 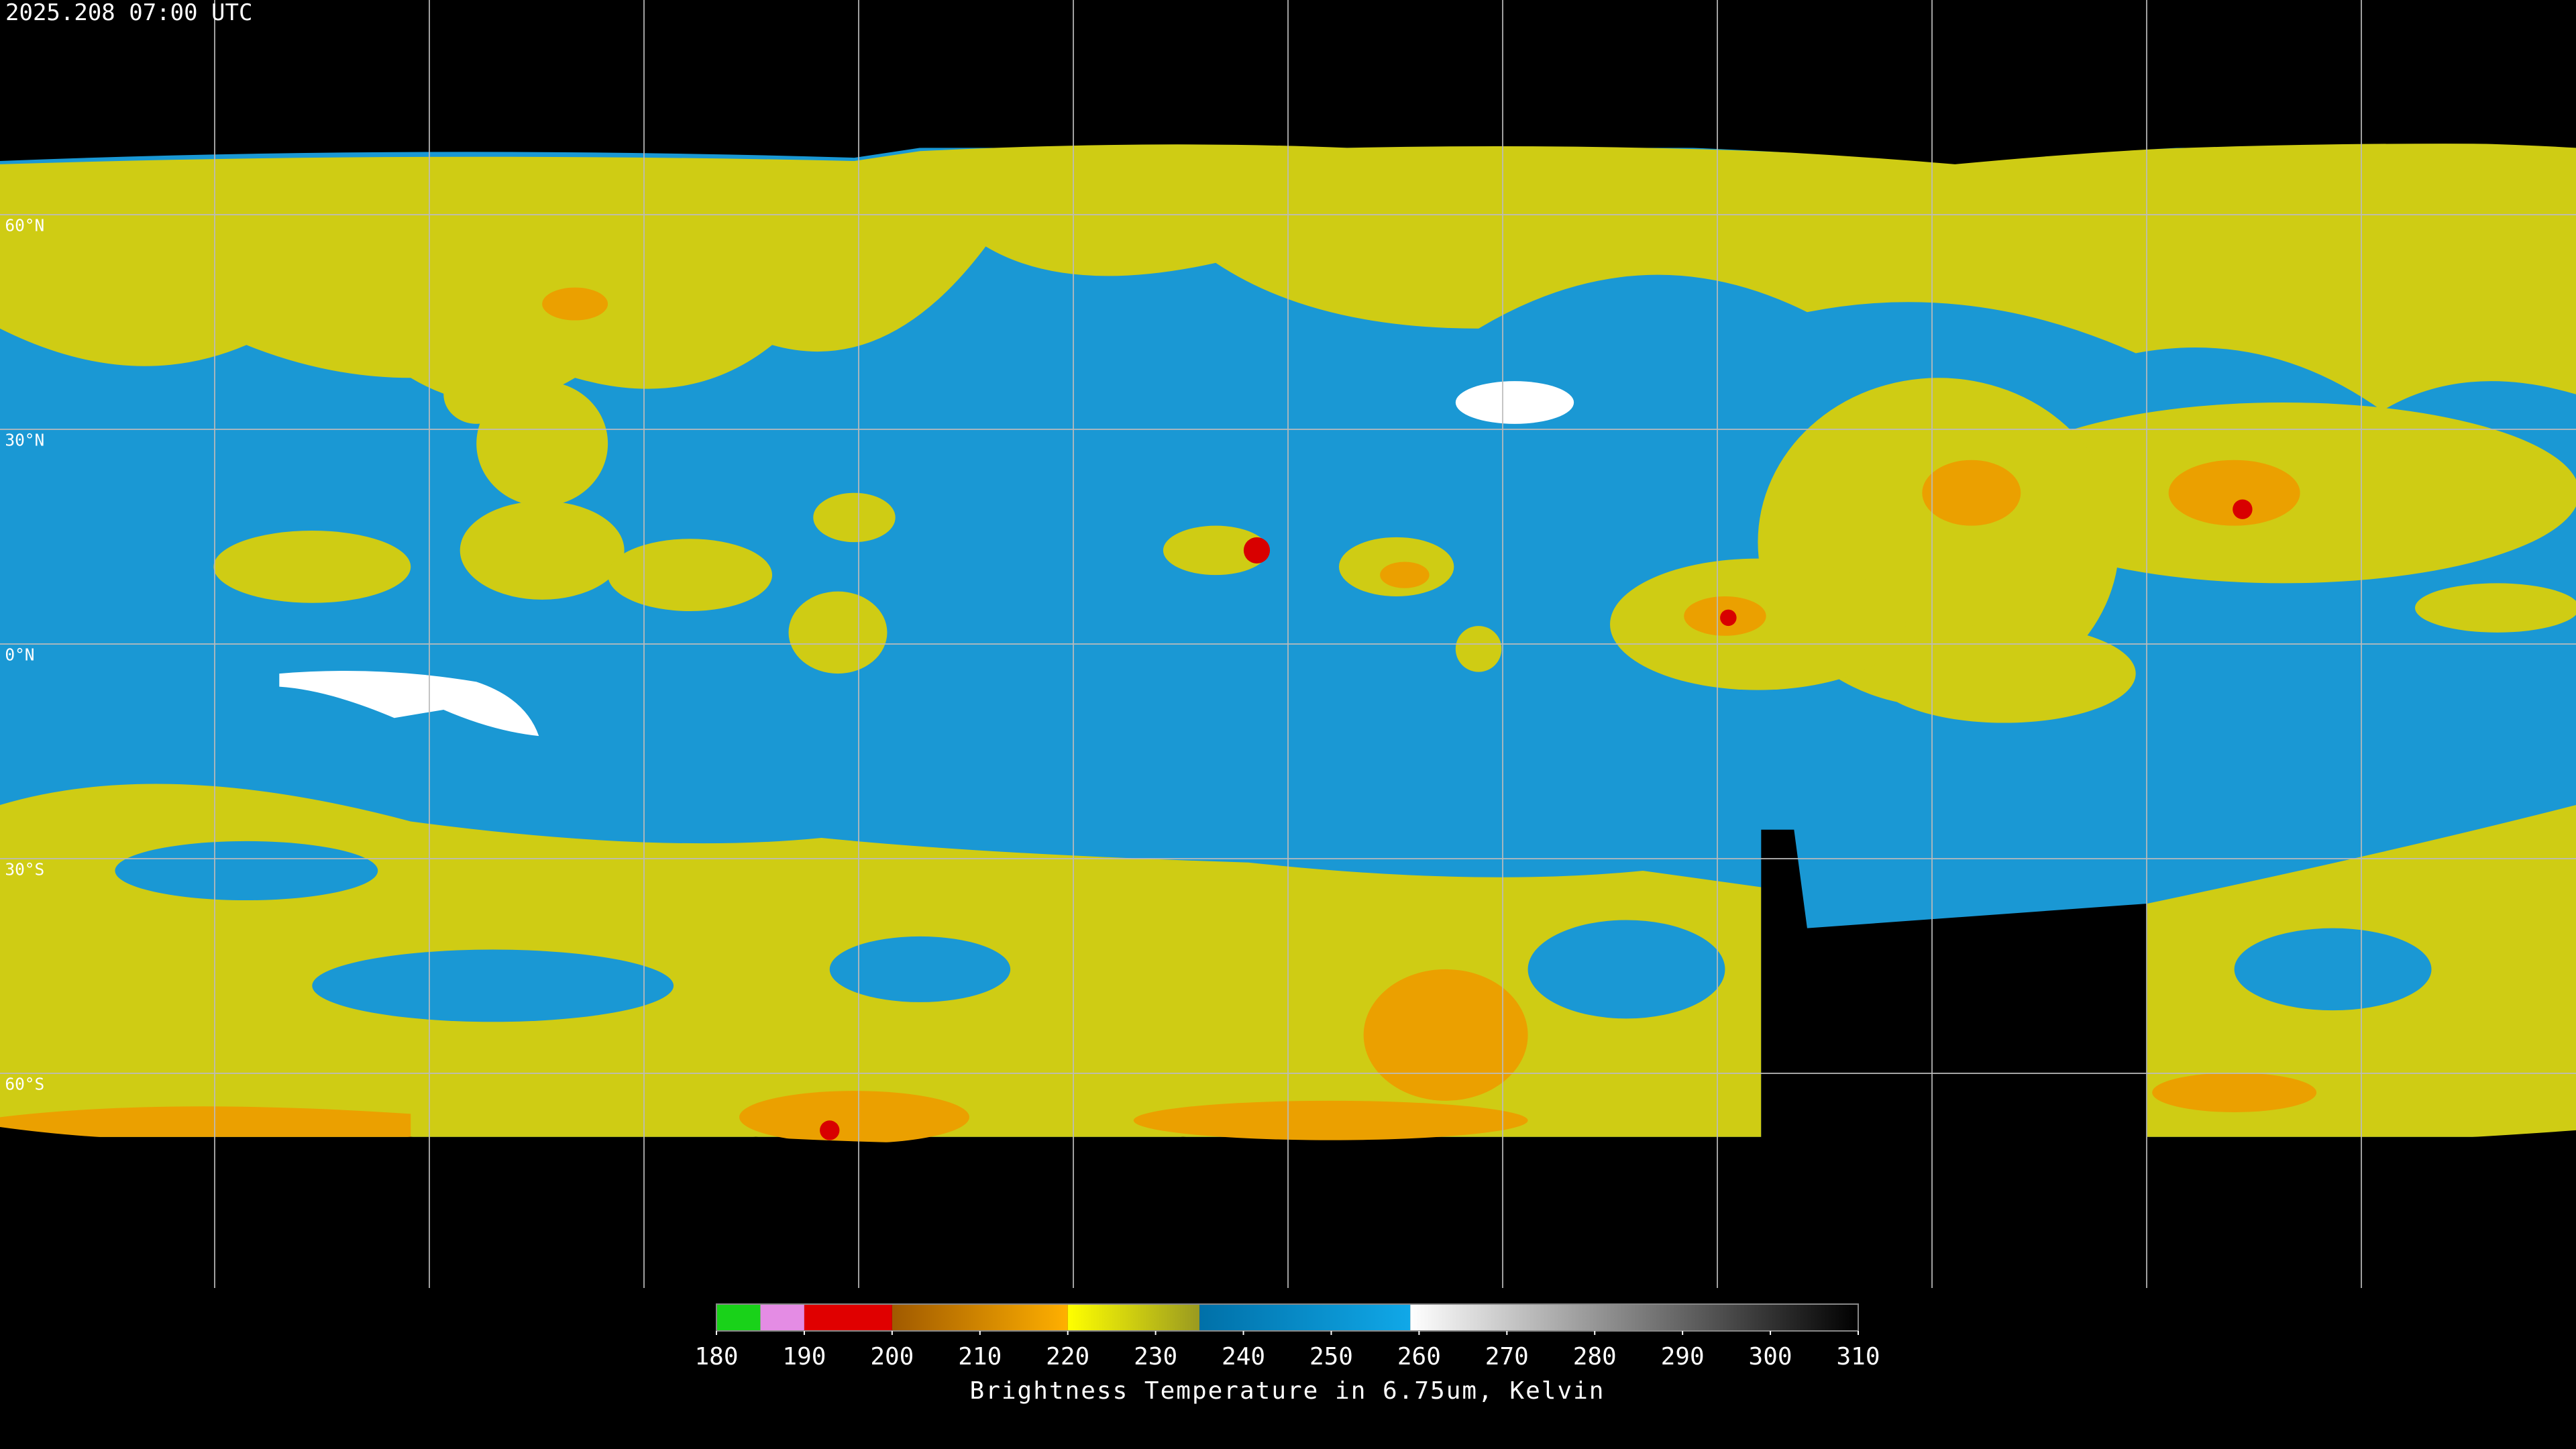 I want to click on colorbar-tick-label: 280, so click(x=1595, y=1357).